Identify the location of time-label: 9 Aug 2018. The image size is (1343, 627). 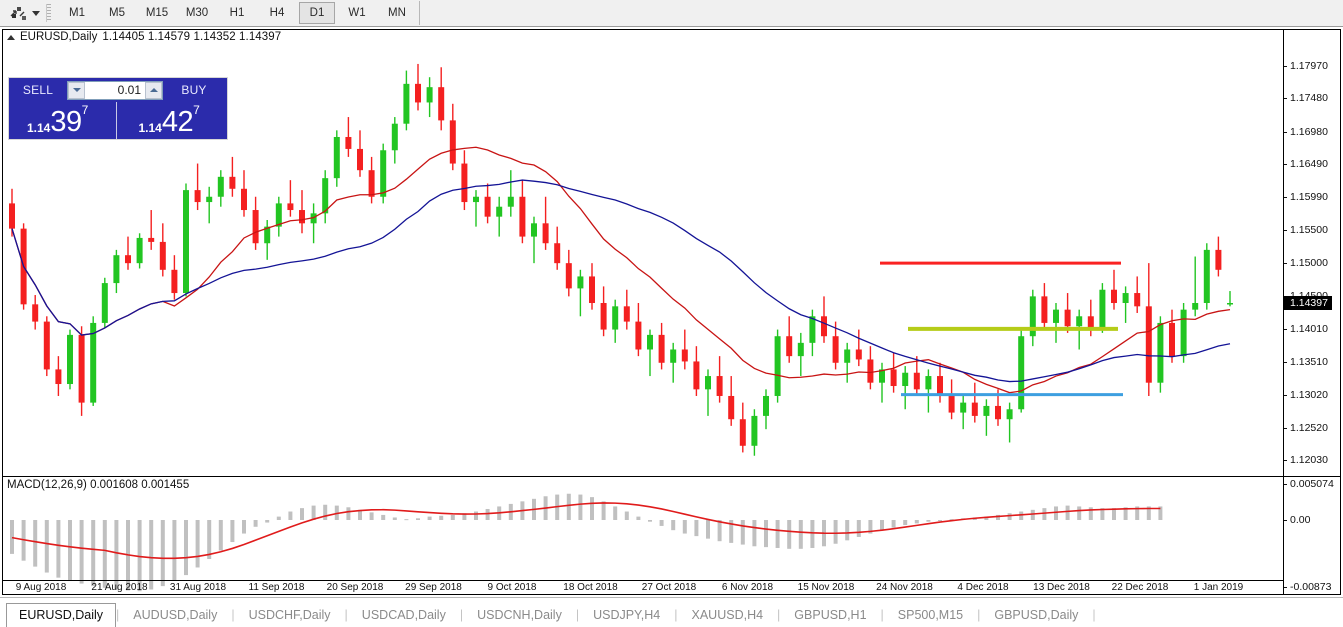
(41, 587).